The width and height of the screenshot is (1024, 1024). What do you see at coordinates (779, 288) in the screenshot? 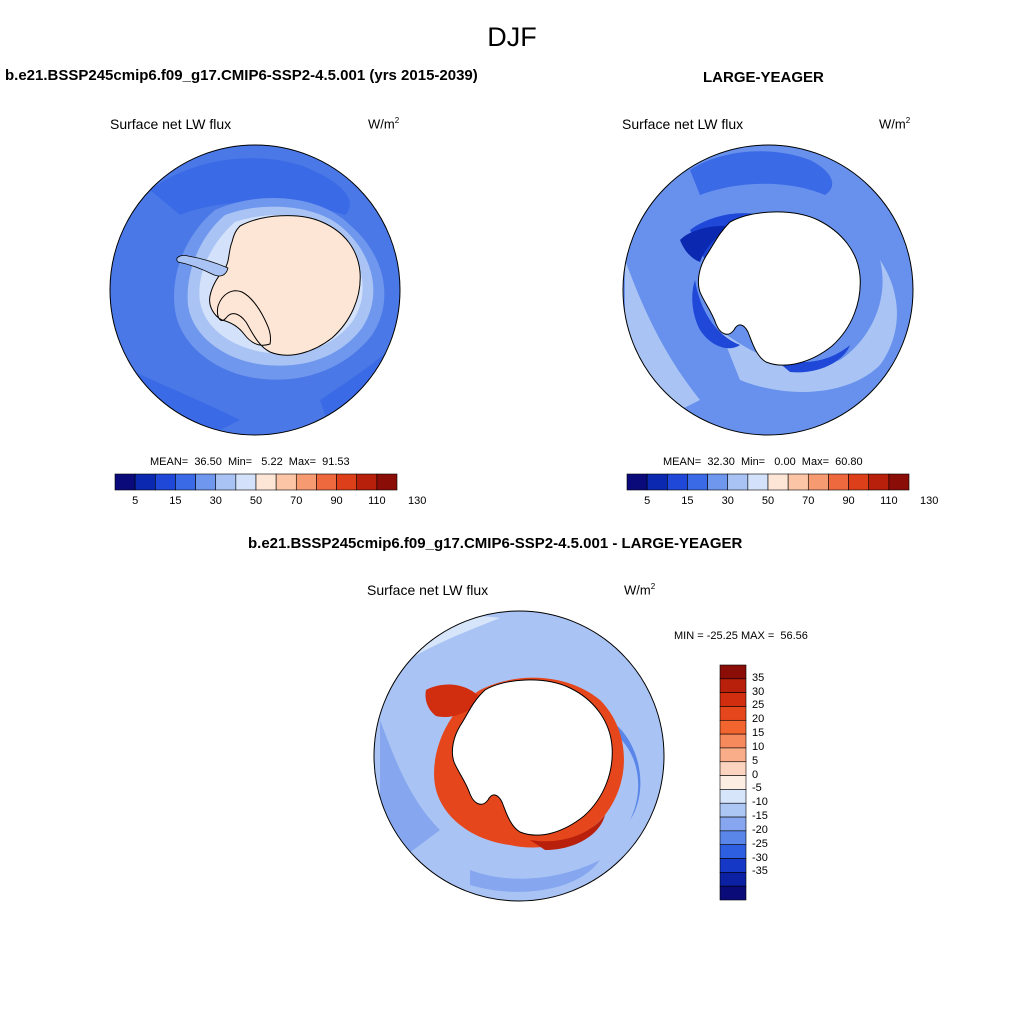
I see `antarctica-mask-obs` at bounding box center [779, 288].